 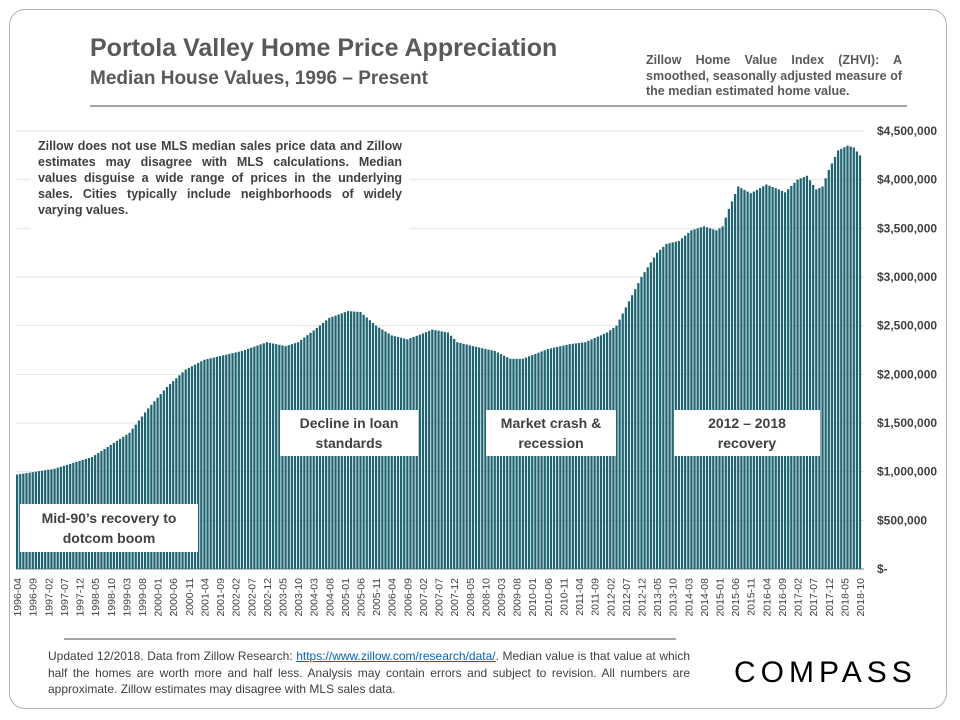 What do you see at coordinates (396, 656) in the screenshot?
I see `zillow-research-link: https://www.zillow.com/research/data/` at bounding box center [396, 656].